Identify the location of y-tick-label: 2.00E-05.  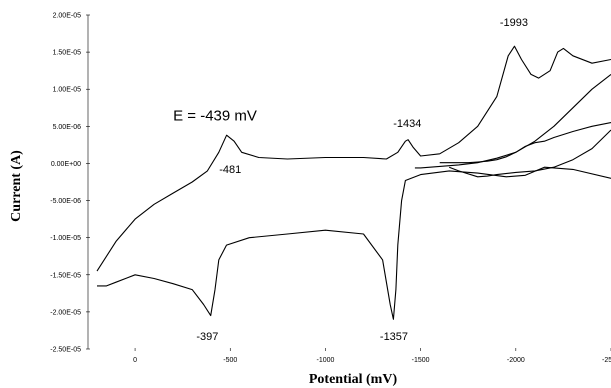
(67, 16).